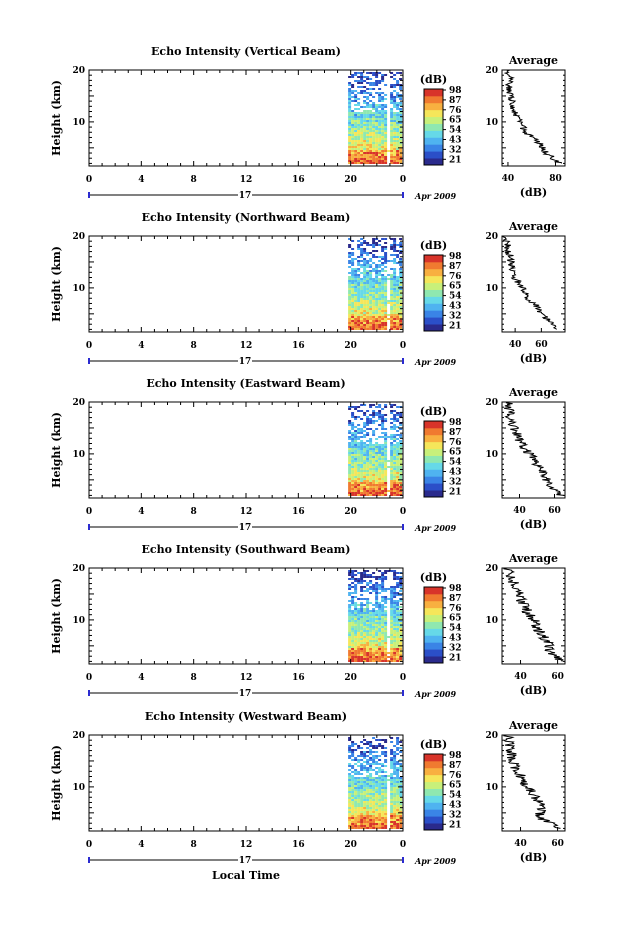 The height and width of the screenshot is (929, 618). What do you see at coordinates (532, 781) in the screenshot?
I see `average-profile-line` at bounding box center [532, 781].